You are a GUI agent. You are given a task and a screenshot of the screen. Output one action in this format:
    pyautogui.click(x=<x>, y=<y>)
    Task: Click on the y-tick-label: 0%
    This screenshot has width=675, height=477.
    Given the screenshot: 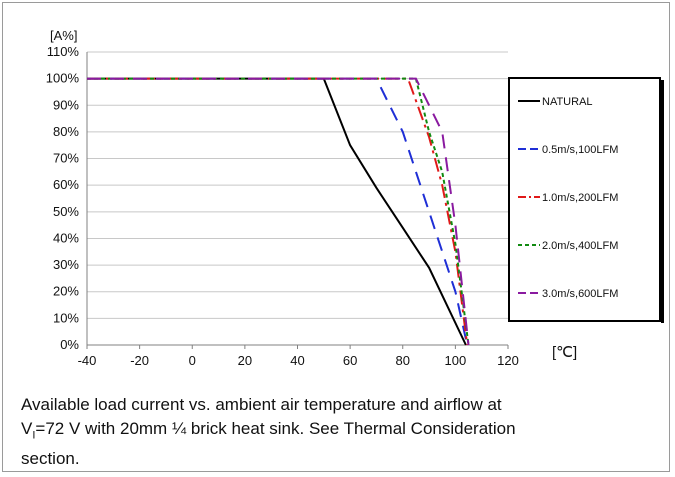 What is the action you would take?
    pyautogui.click(x=69, y=344)
    